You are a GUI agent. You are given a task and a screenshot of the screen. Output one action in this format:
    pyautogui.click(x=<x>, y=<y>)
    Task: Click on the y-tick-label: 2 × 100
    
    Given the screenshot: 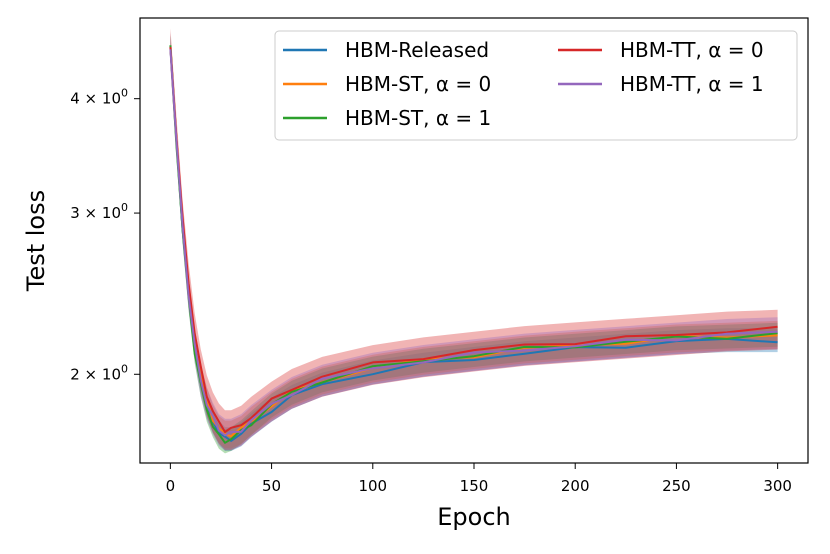 What is the action you would take?
    pyautogui.click(x=99, y=372)
    